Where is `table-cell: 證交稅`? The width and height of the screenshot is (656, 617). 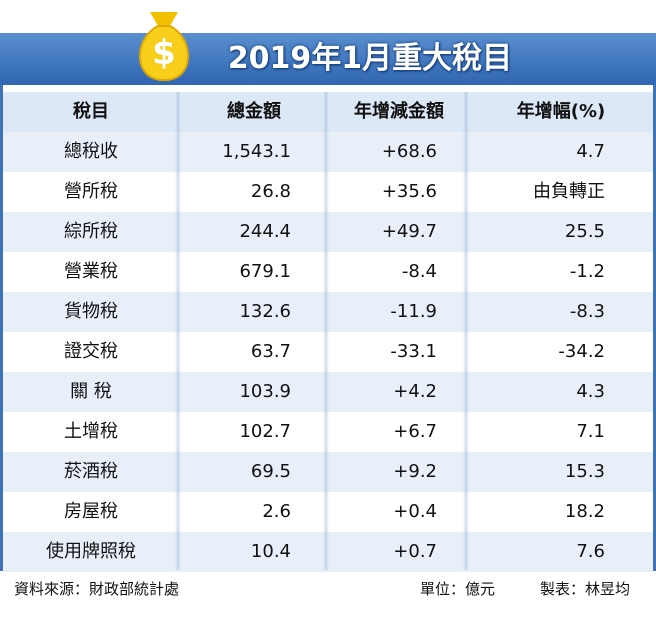
table-cell: 證交稅 is located at coordinates (91, 351).